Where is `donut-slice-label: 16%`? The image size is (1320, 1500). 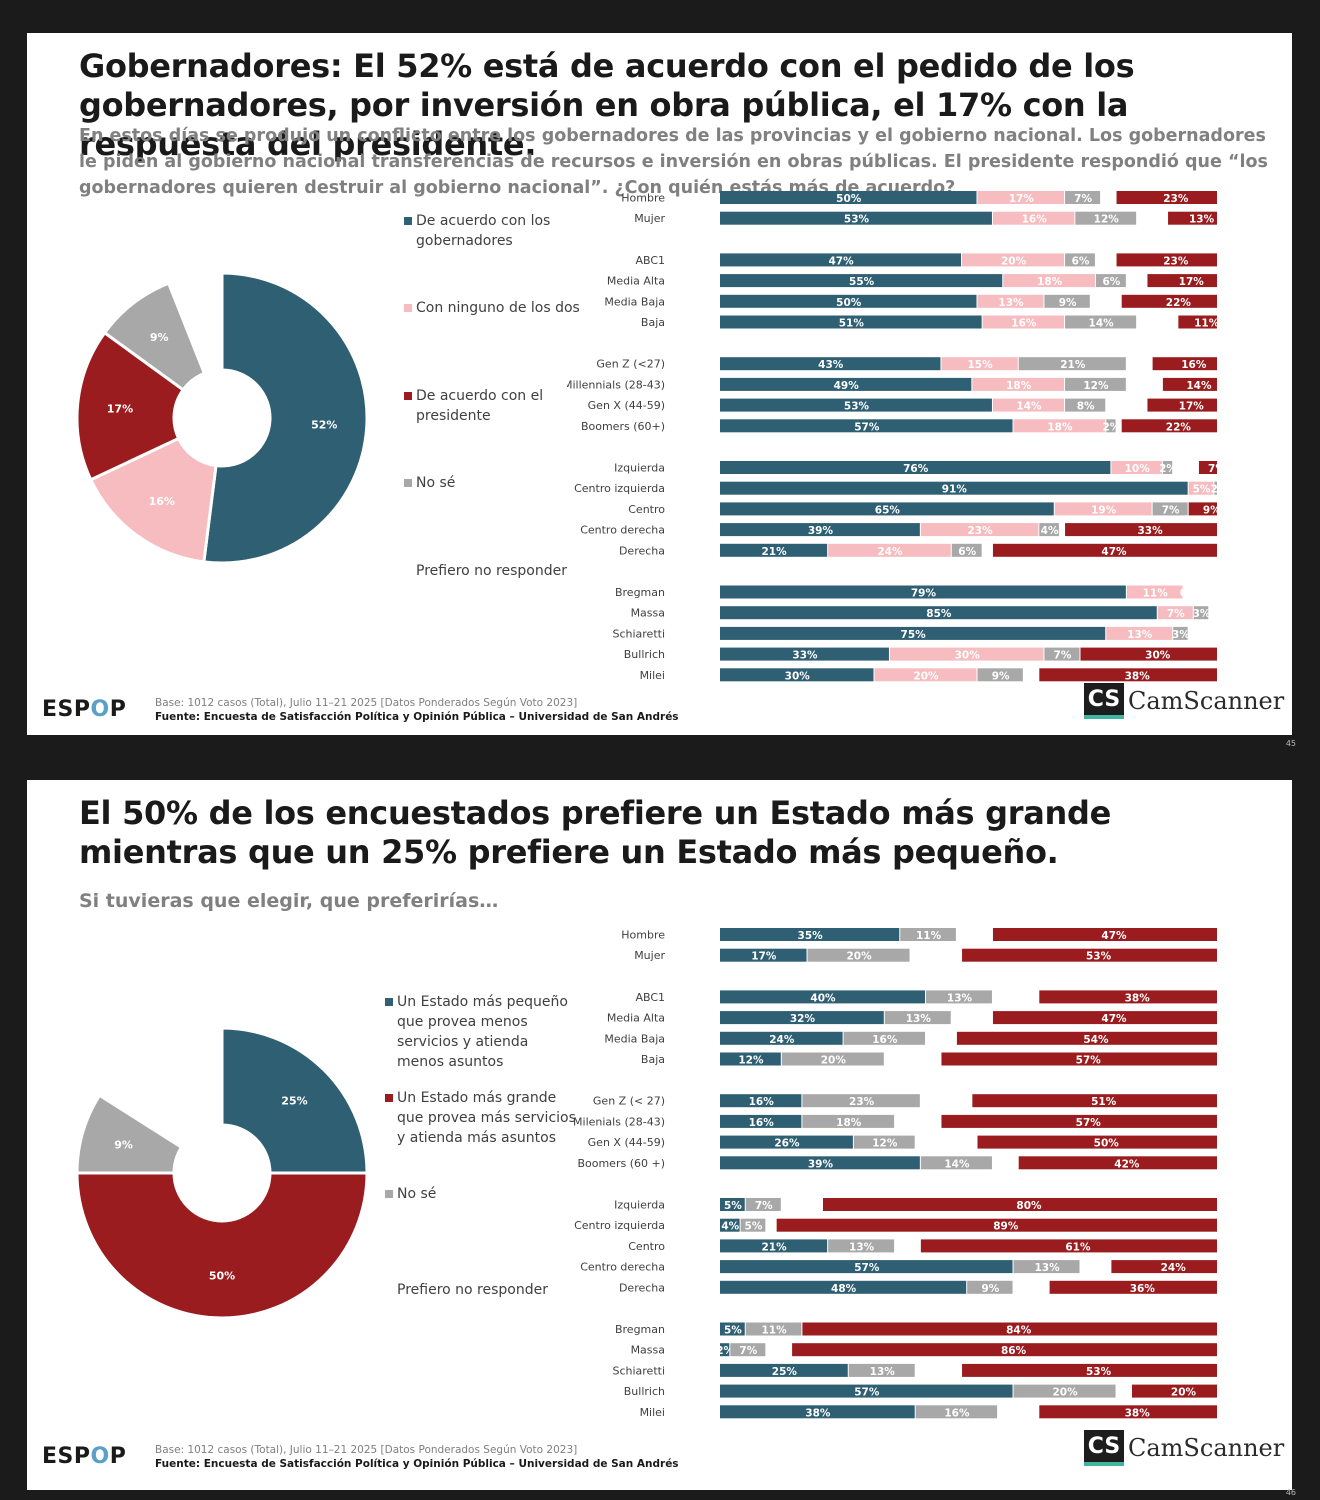 donut-slice-label: 16% is located at coordinates (162, 501).